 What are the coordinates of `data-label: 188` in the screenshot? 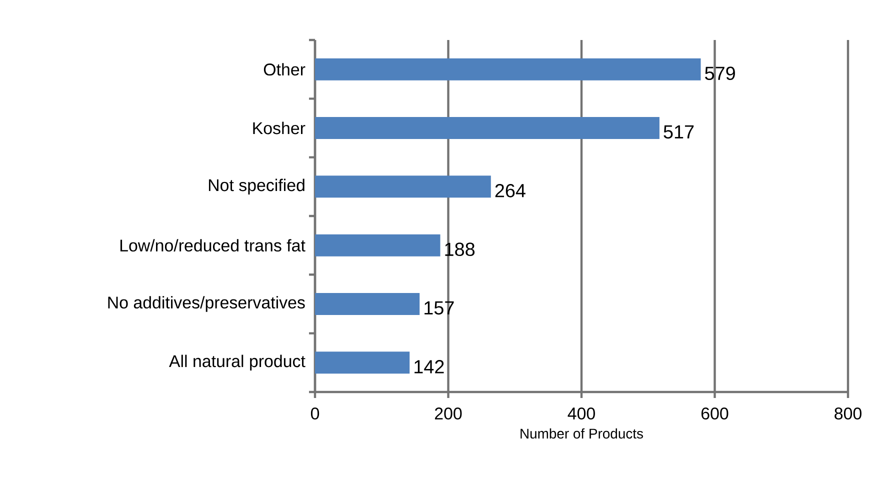 It's located at (460, 249).